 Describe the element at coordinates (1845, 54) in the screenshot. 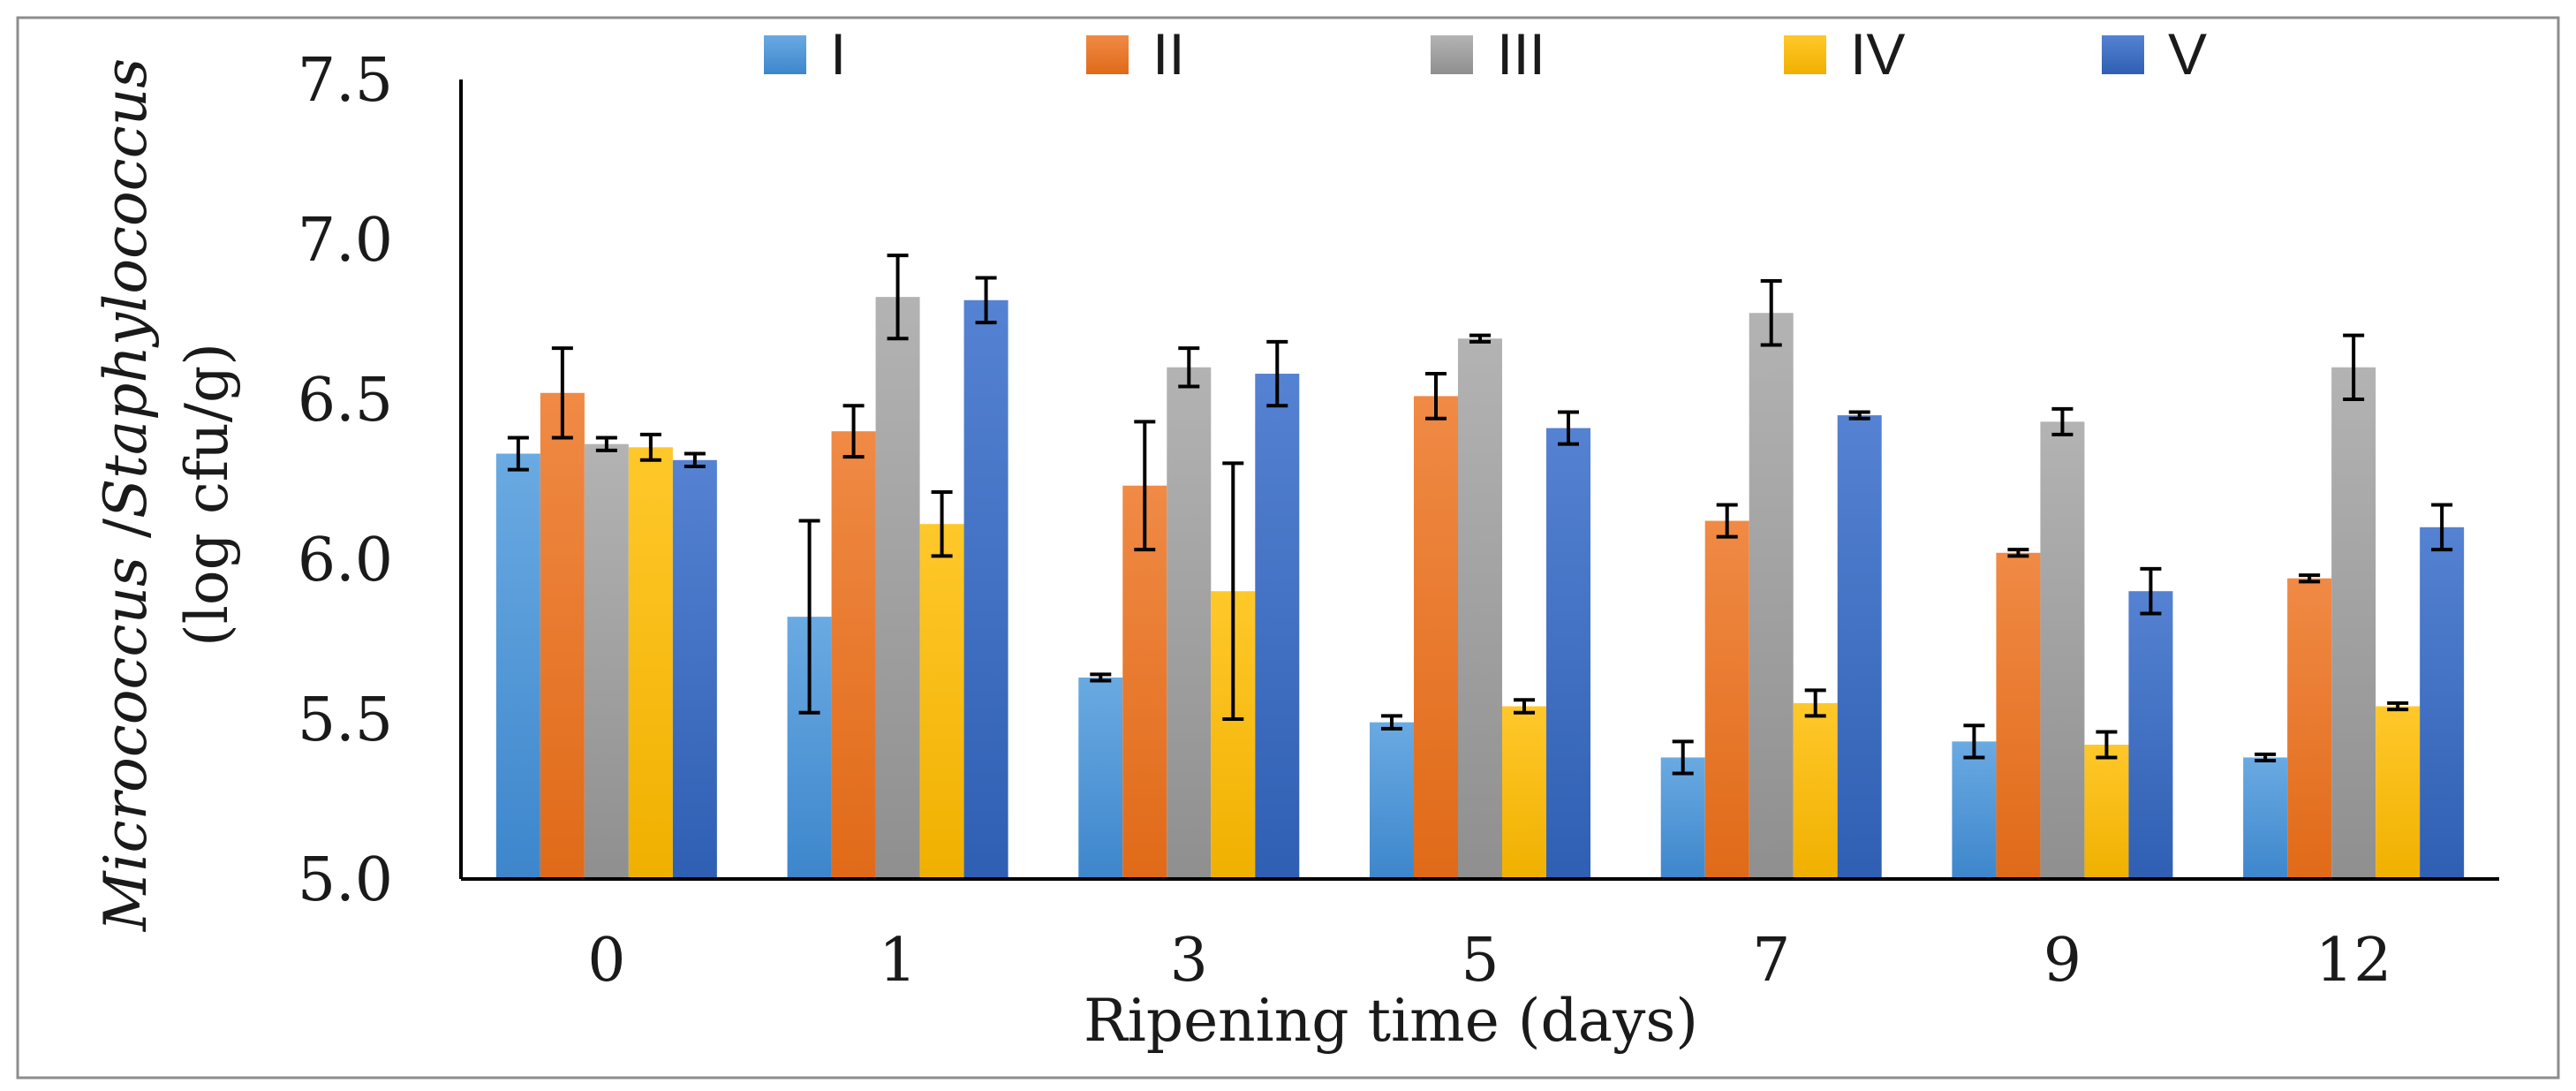

I see `legend-item-iv: IV` at that location.